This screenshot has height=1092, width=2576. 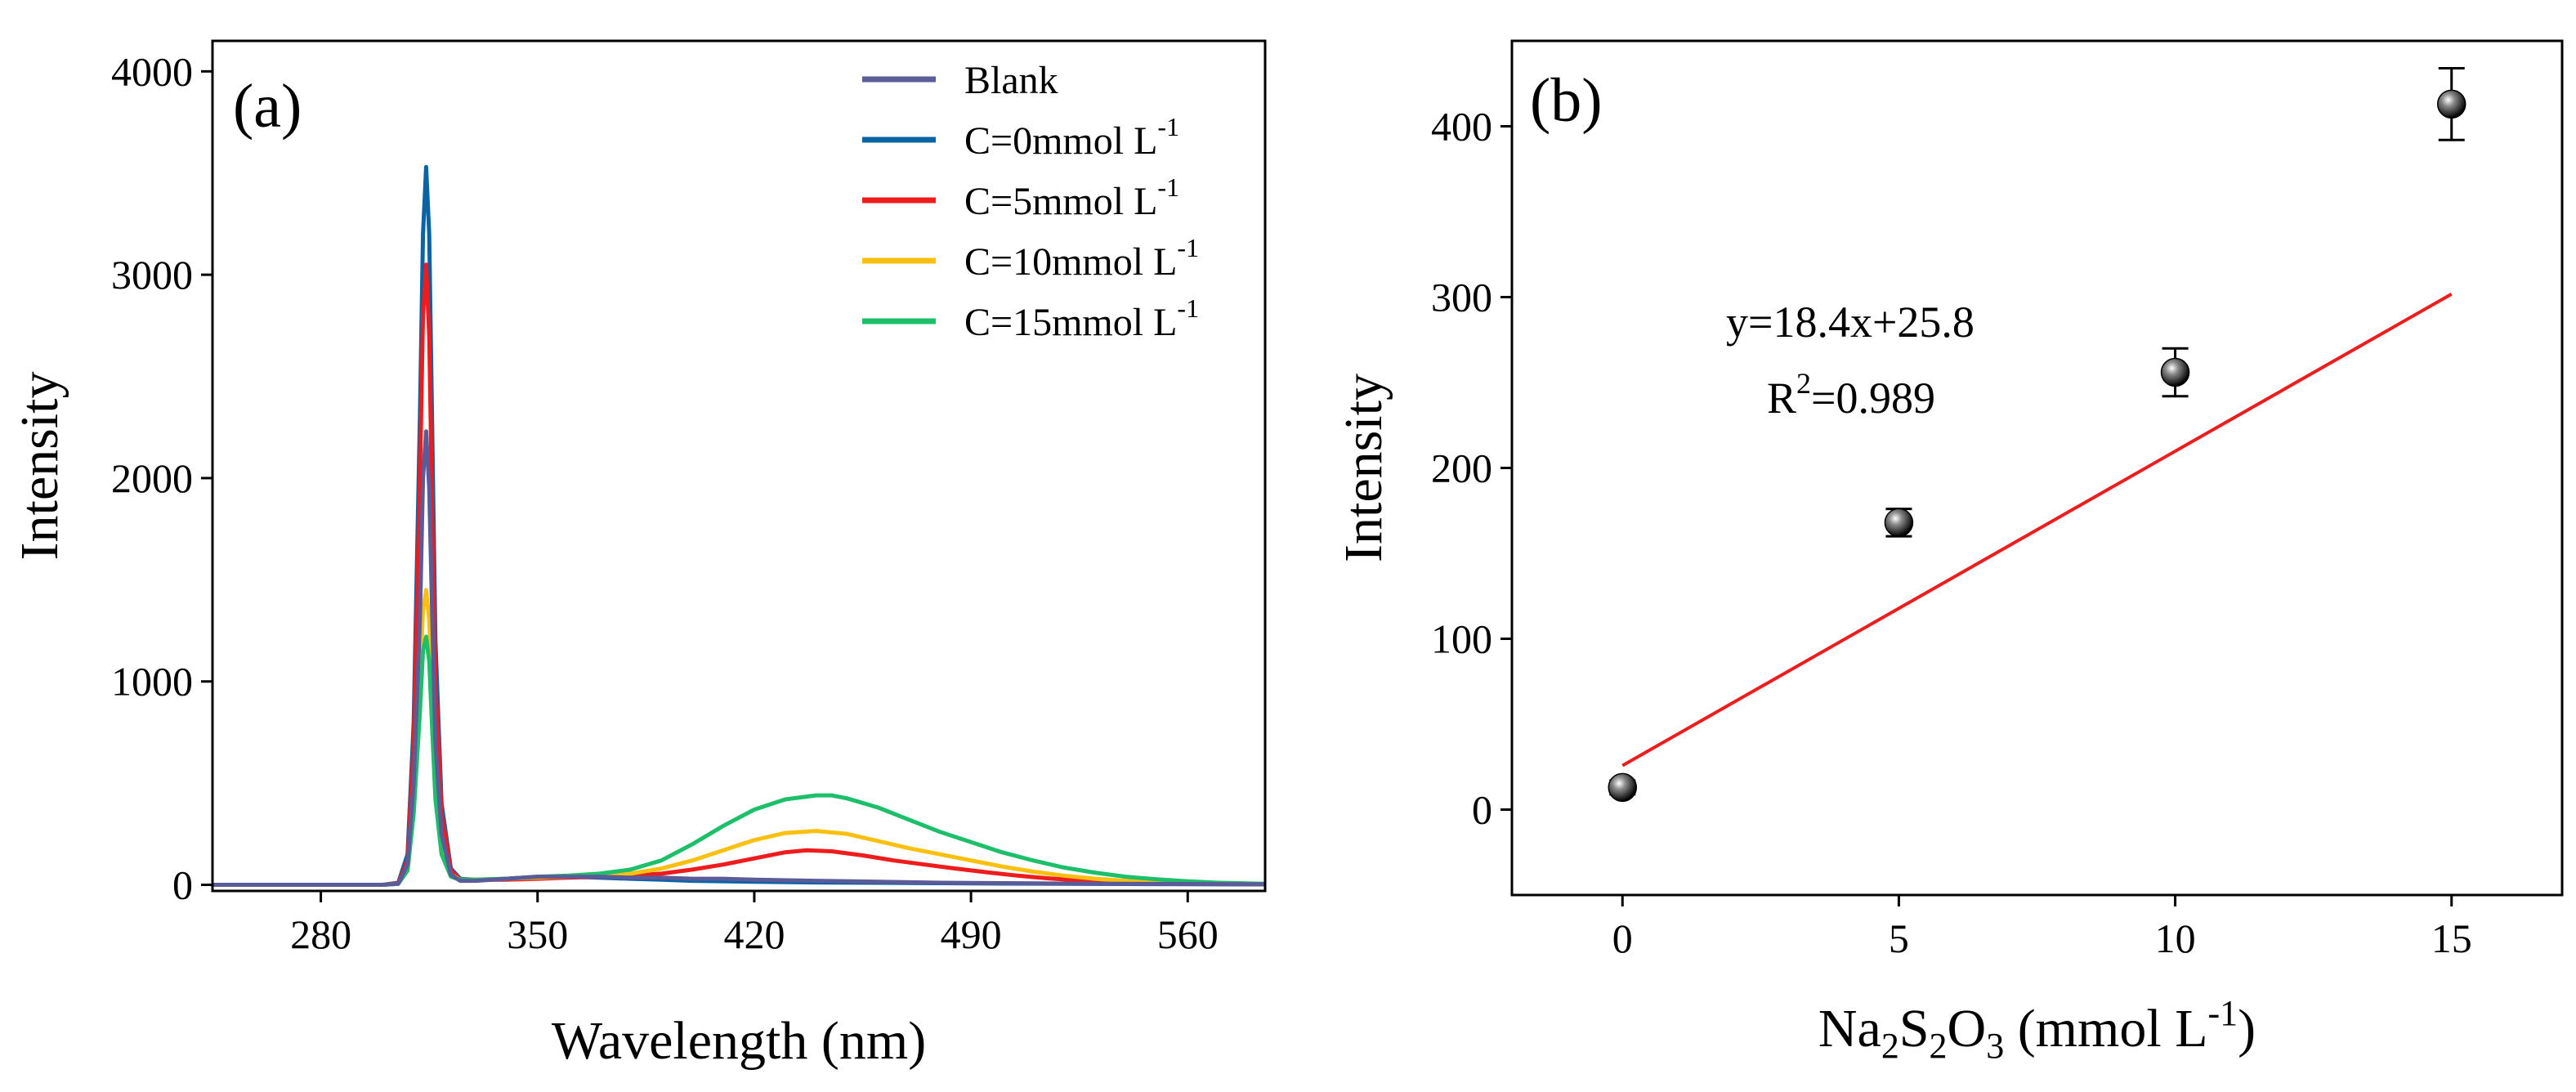 I want to click on y-tick-label-4: 4000, so click(x=152, y=71).